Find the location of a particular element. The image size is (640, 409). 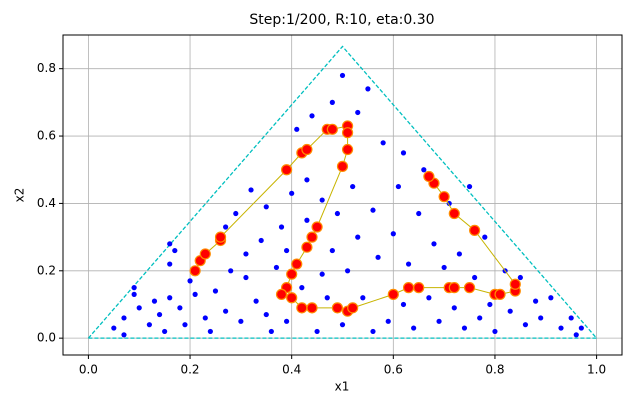

x-tick-label: 1.0 is located at coordinates (596, 370).